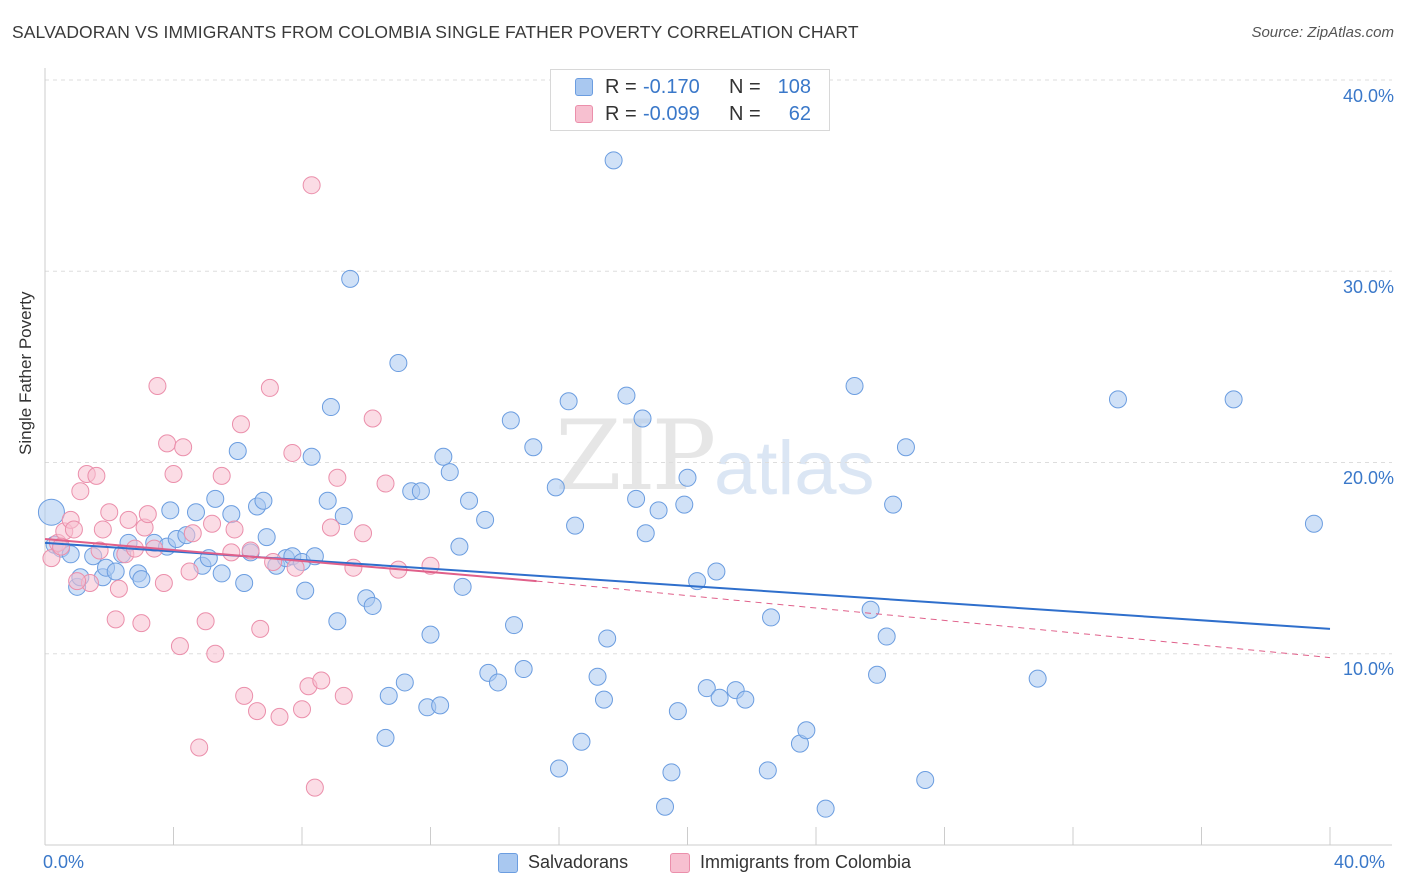  I want to click on y-tick-label: 10.0%, so click(1368, 669).